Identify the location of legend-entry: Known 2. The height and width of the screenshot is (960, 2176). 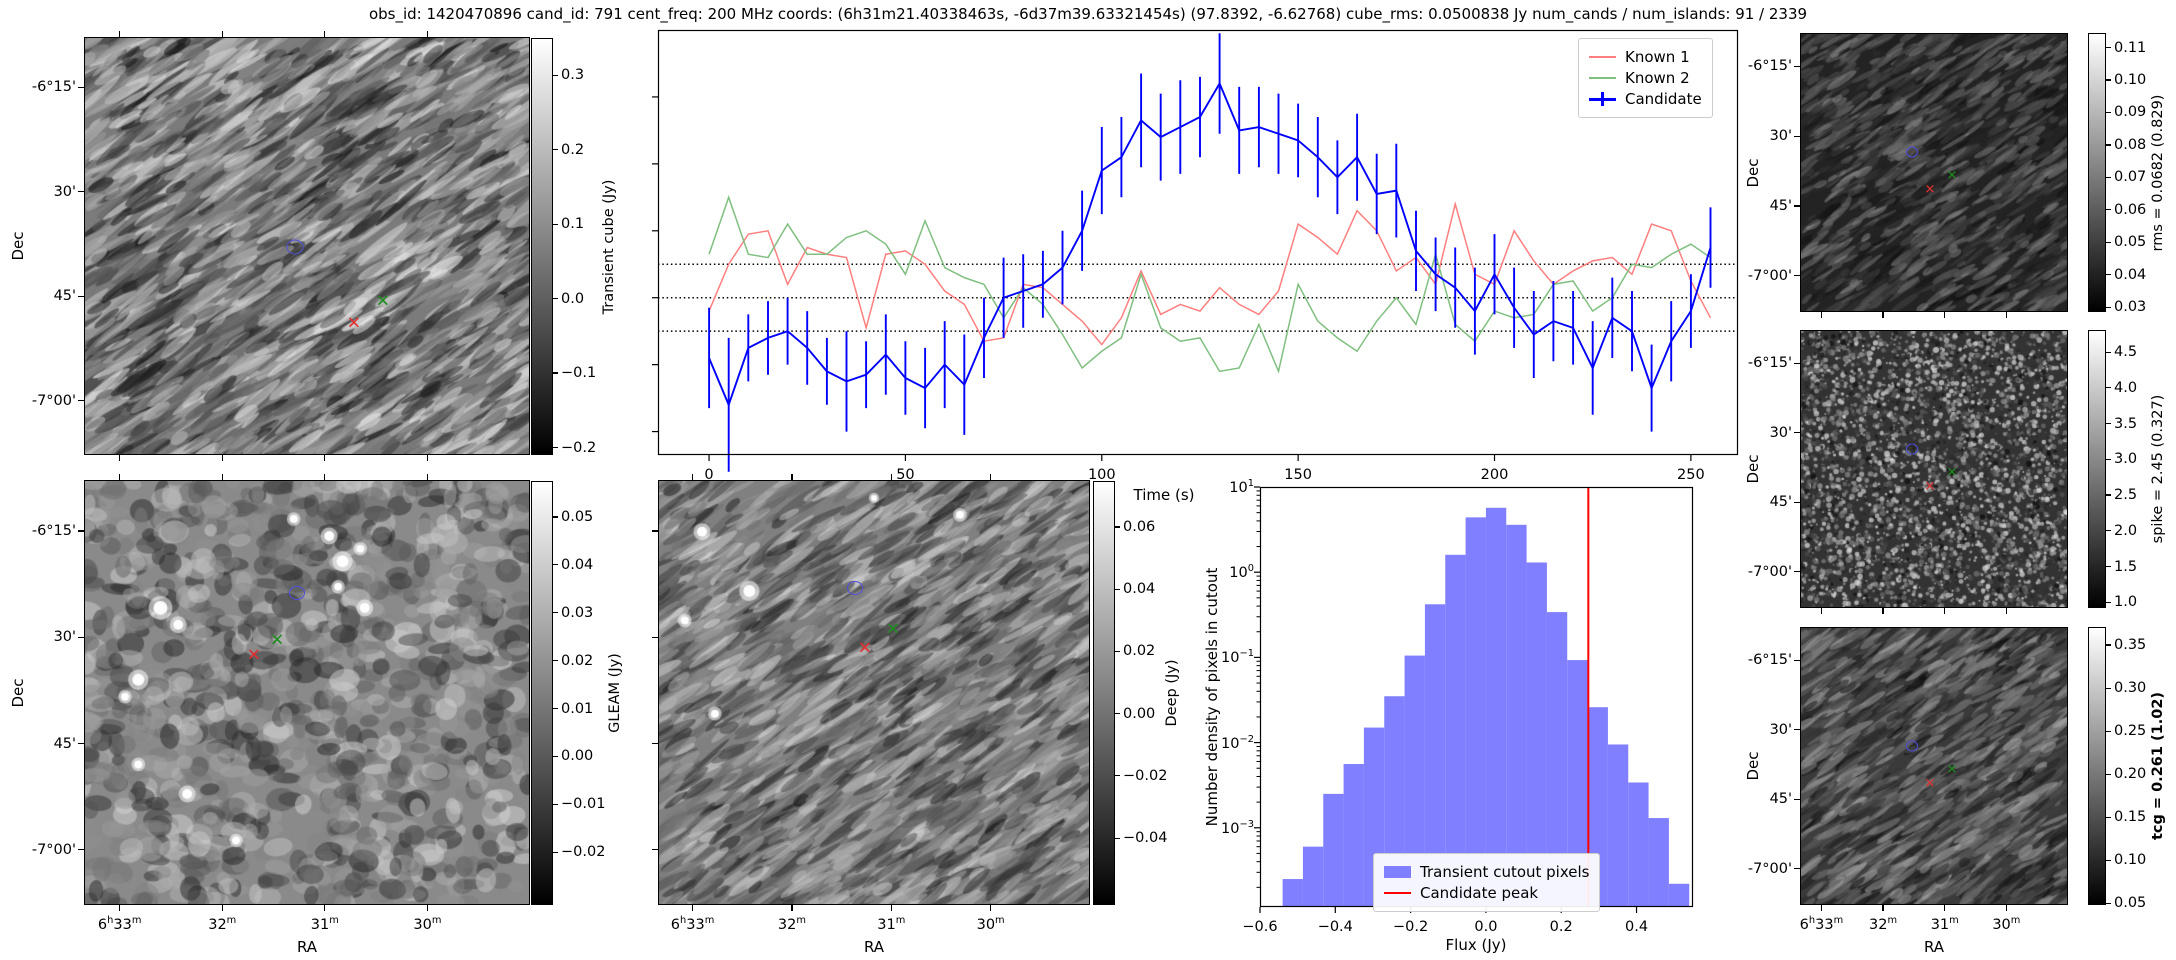
(1645, 78).